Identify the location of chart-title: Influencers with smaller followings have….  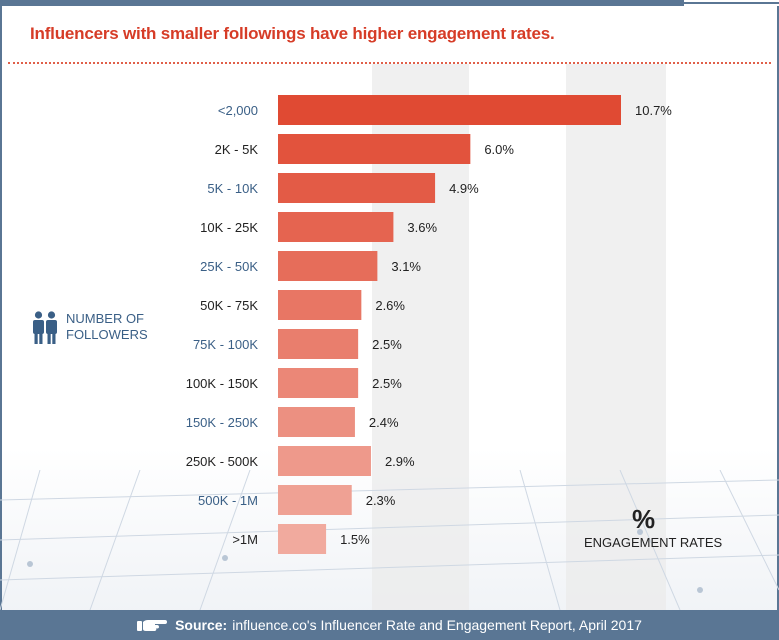
(292, 33).